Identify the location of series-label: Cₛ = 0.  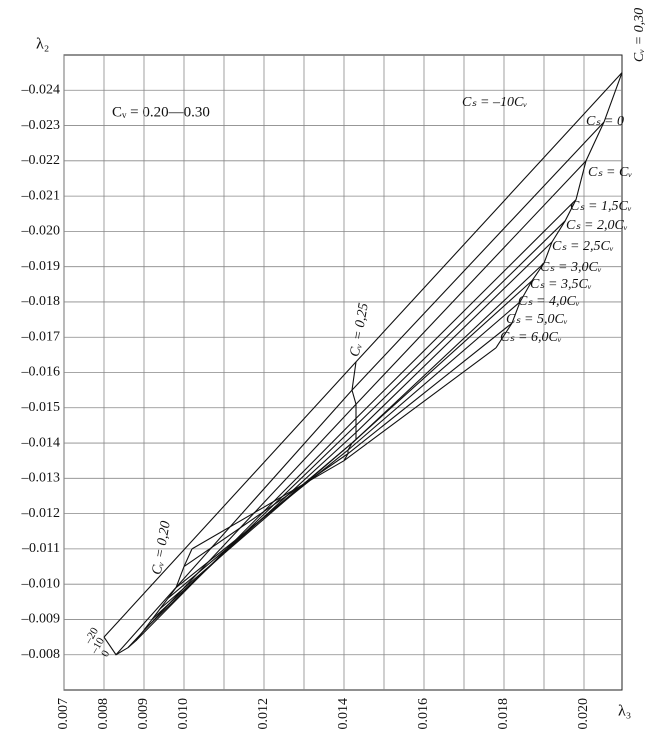
(605, 121).